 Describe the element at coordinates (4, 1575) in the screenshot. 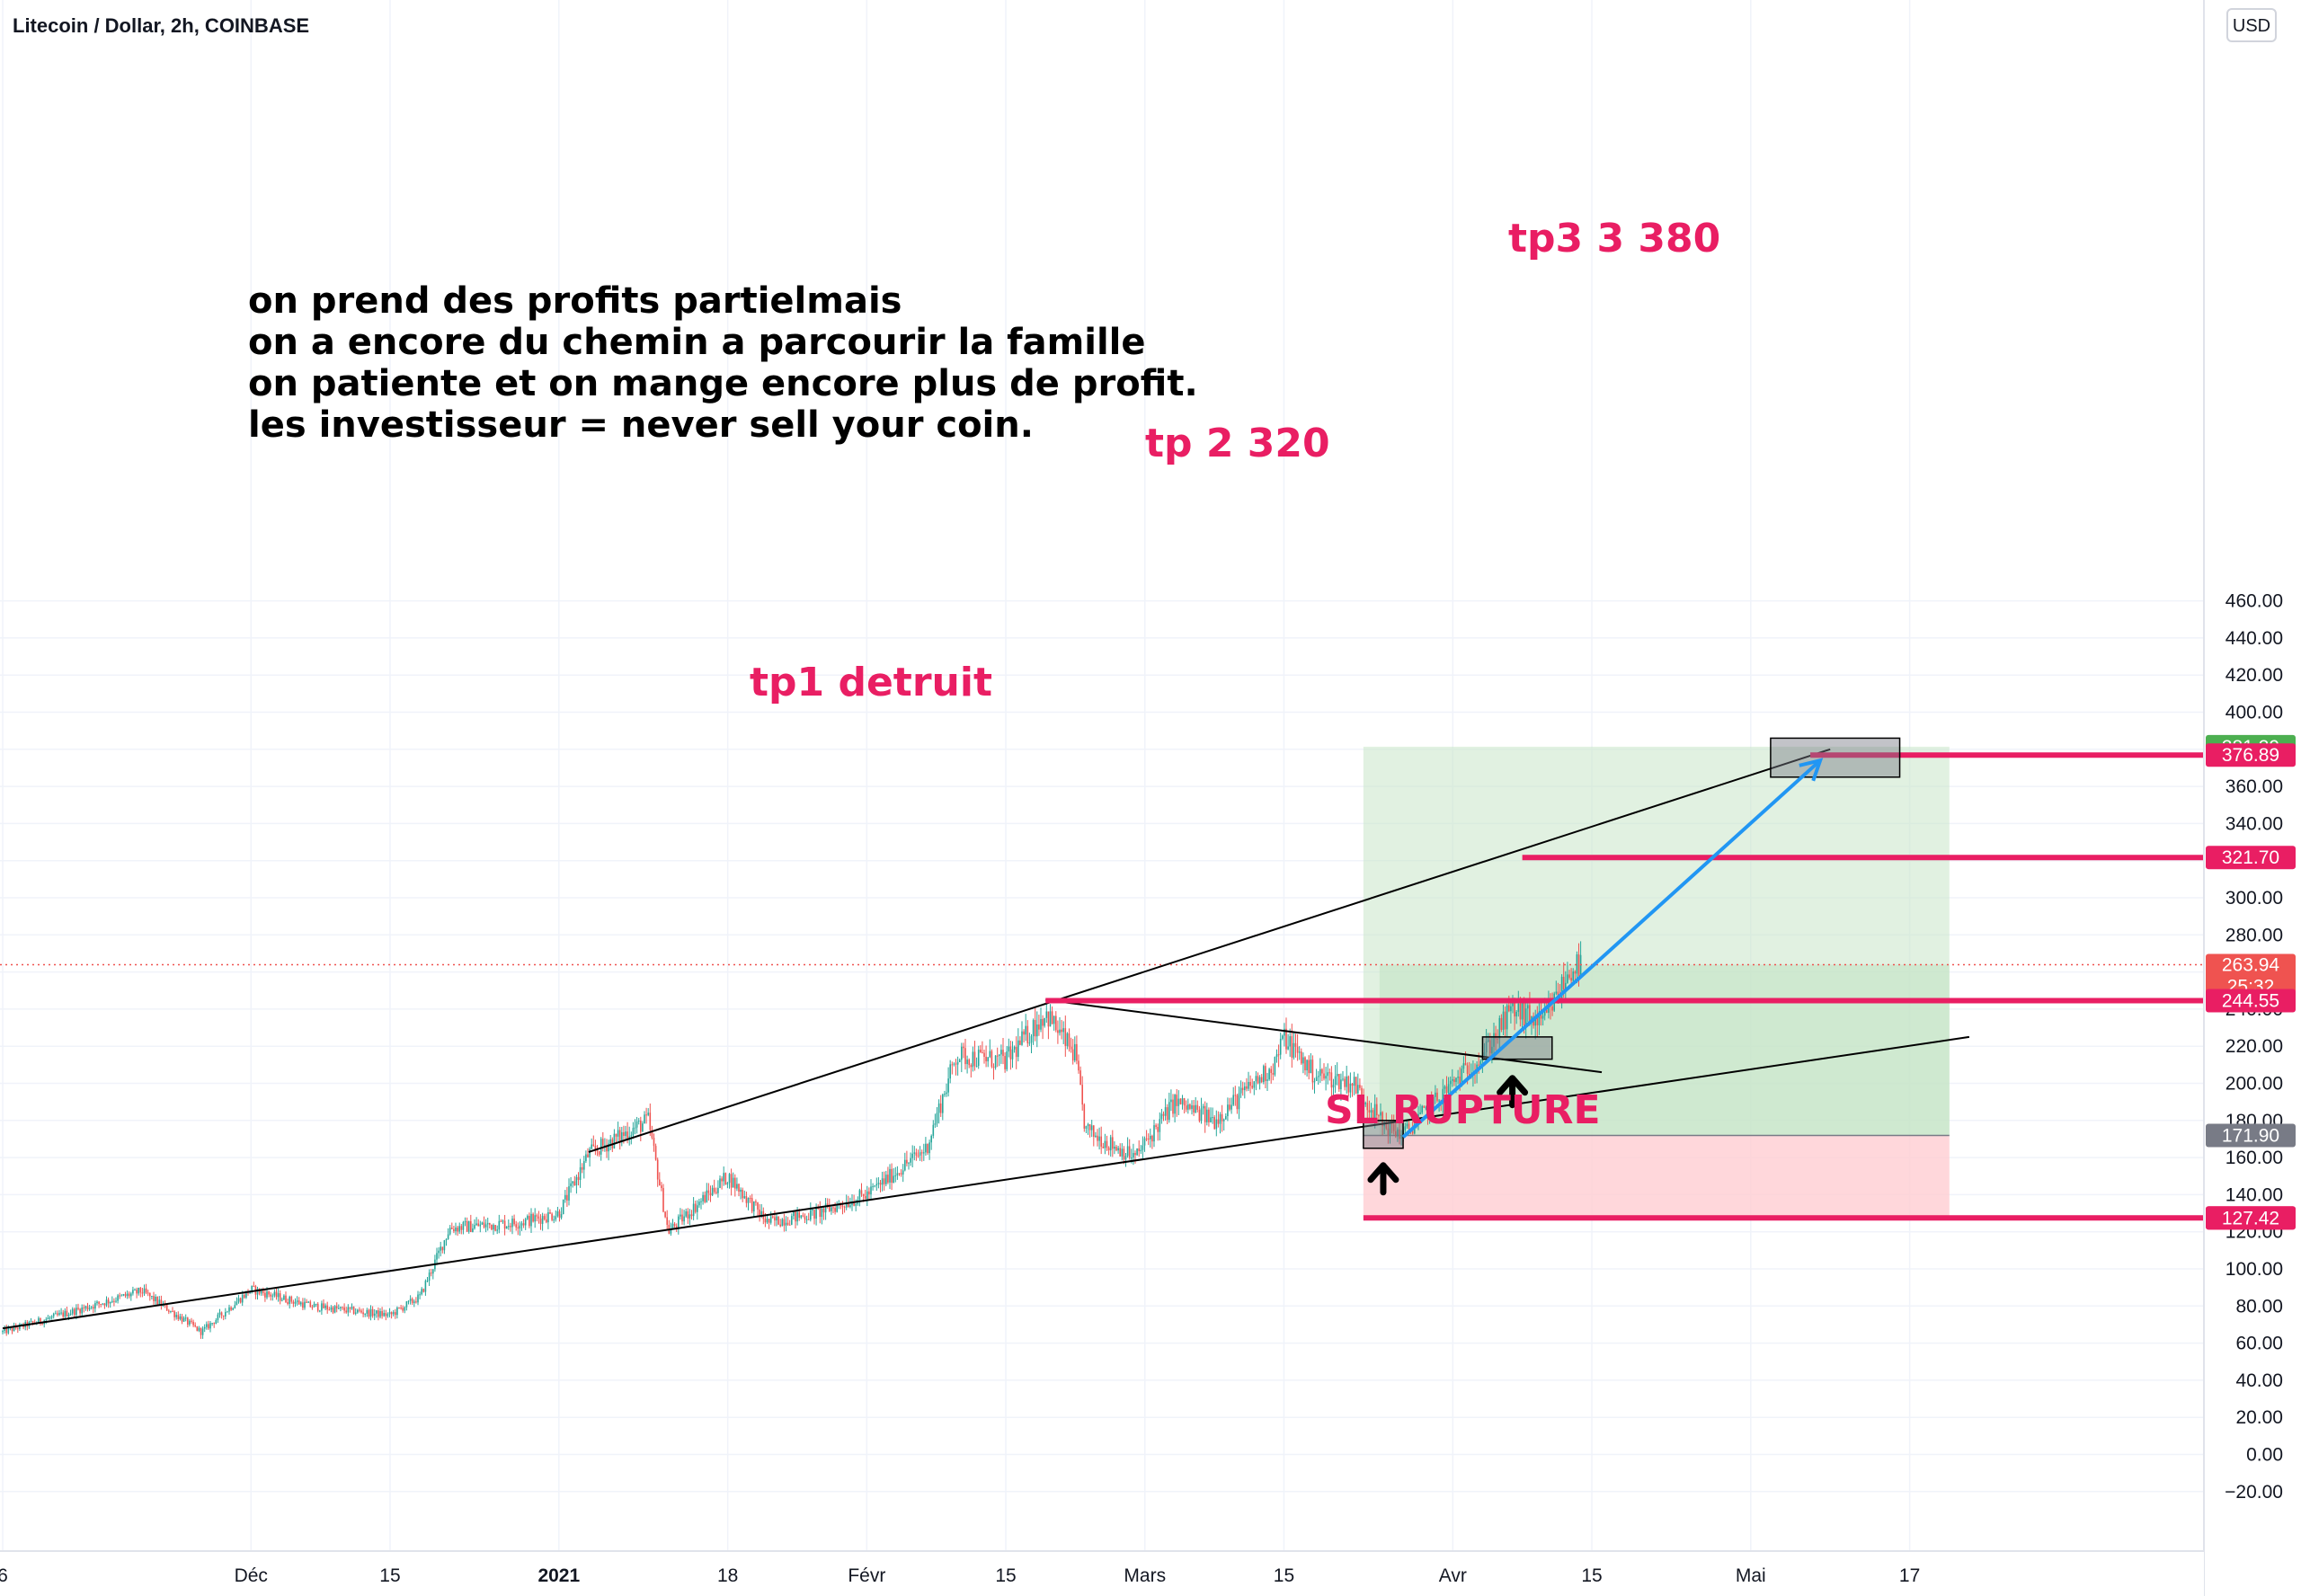

I see `time-tick-label: 6` at that location.